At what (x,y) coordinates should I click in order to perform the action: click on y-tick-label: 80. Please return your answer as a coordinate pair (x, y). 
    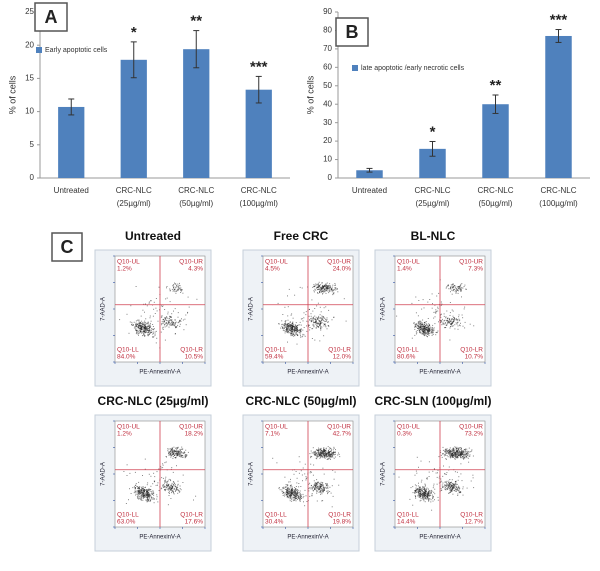
    Looking at the image, I should click on (327, 30).